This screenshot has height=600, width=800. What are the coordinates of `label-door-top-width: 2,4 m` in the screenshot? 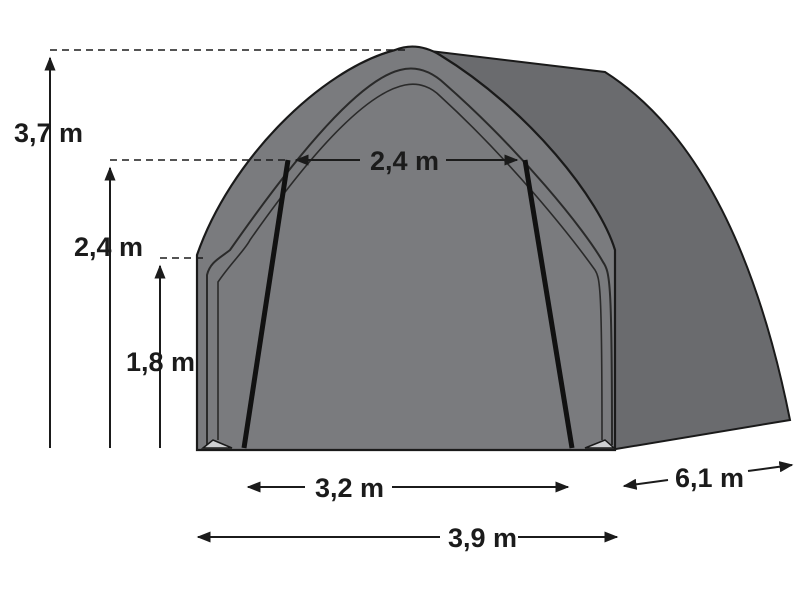 It's located at (404, 161).